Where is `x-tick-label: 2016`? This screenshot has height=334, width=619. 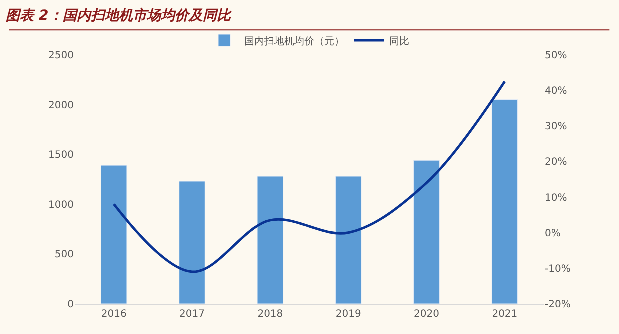 x-tick-label: 2016 is located at coordinates (114, 314).